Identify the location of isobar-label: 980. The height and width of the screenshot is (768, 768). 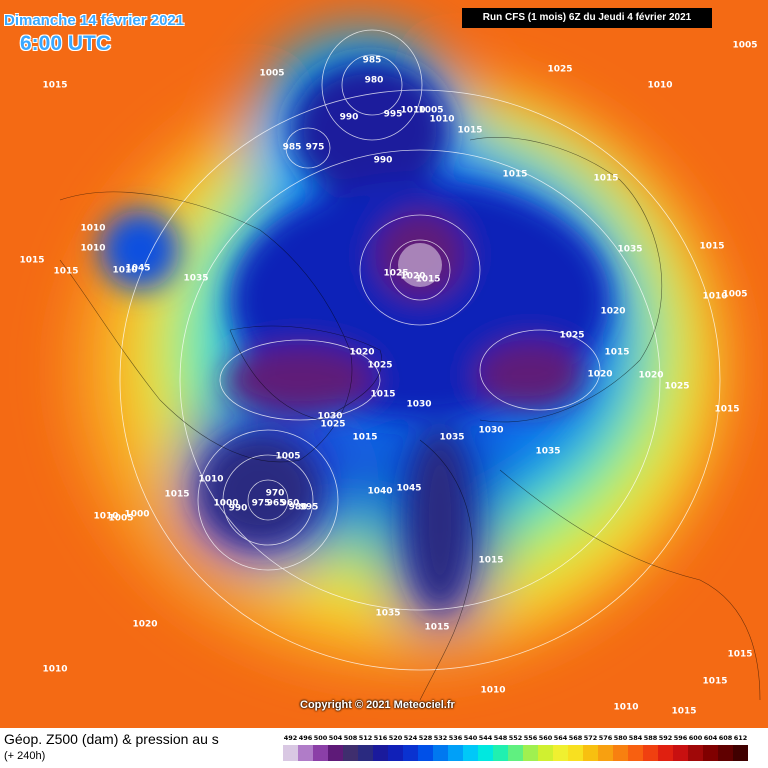
(374, 81).